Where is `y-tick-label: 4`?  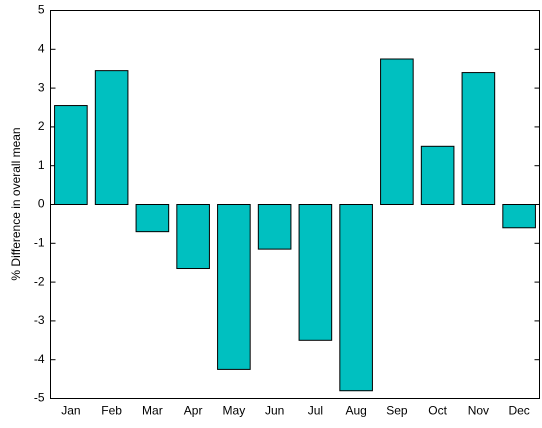
y-tick-label: 4 is located at coordinates (41, 48).